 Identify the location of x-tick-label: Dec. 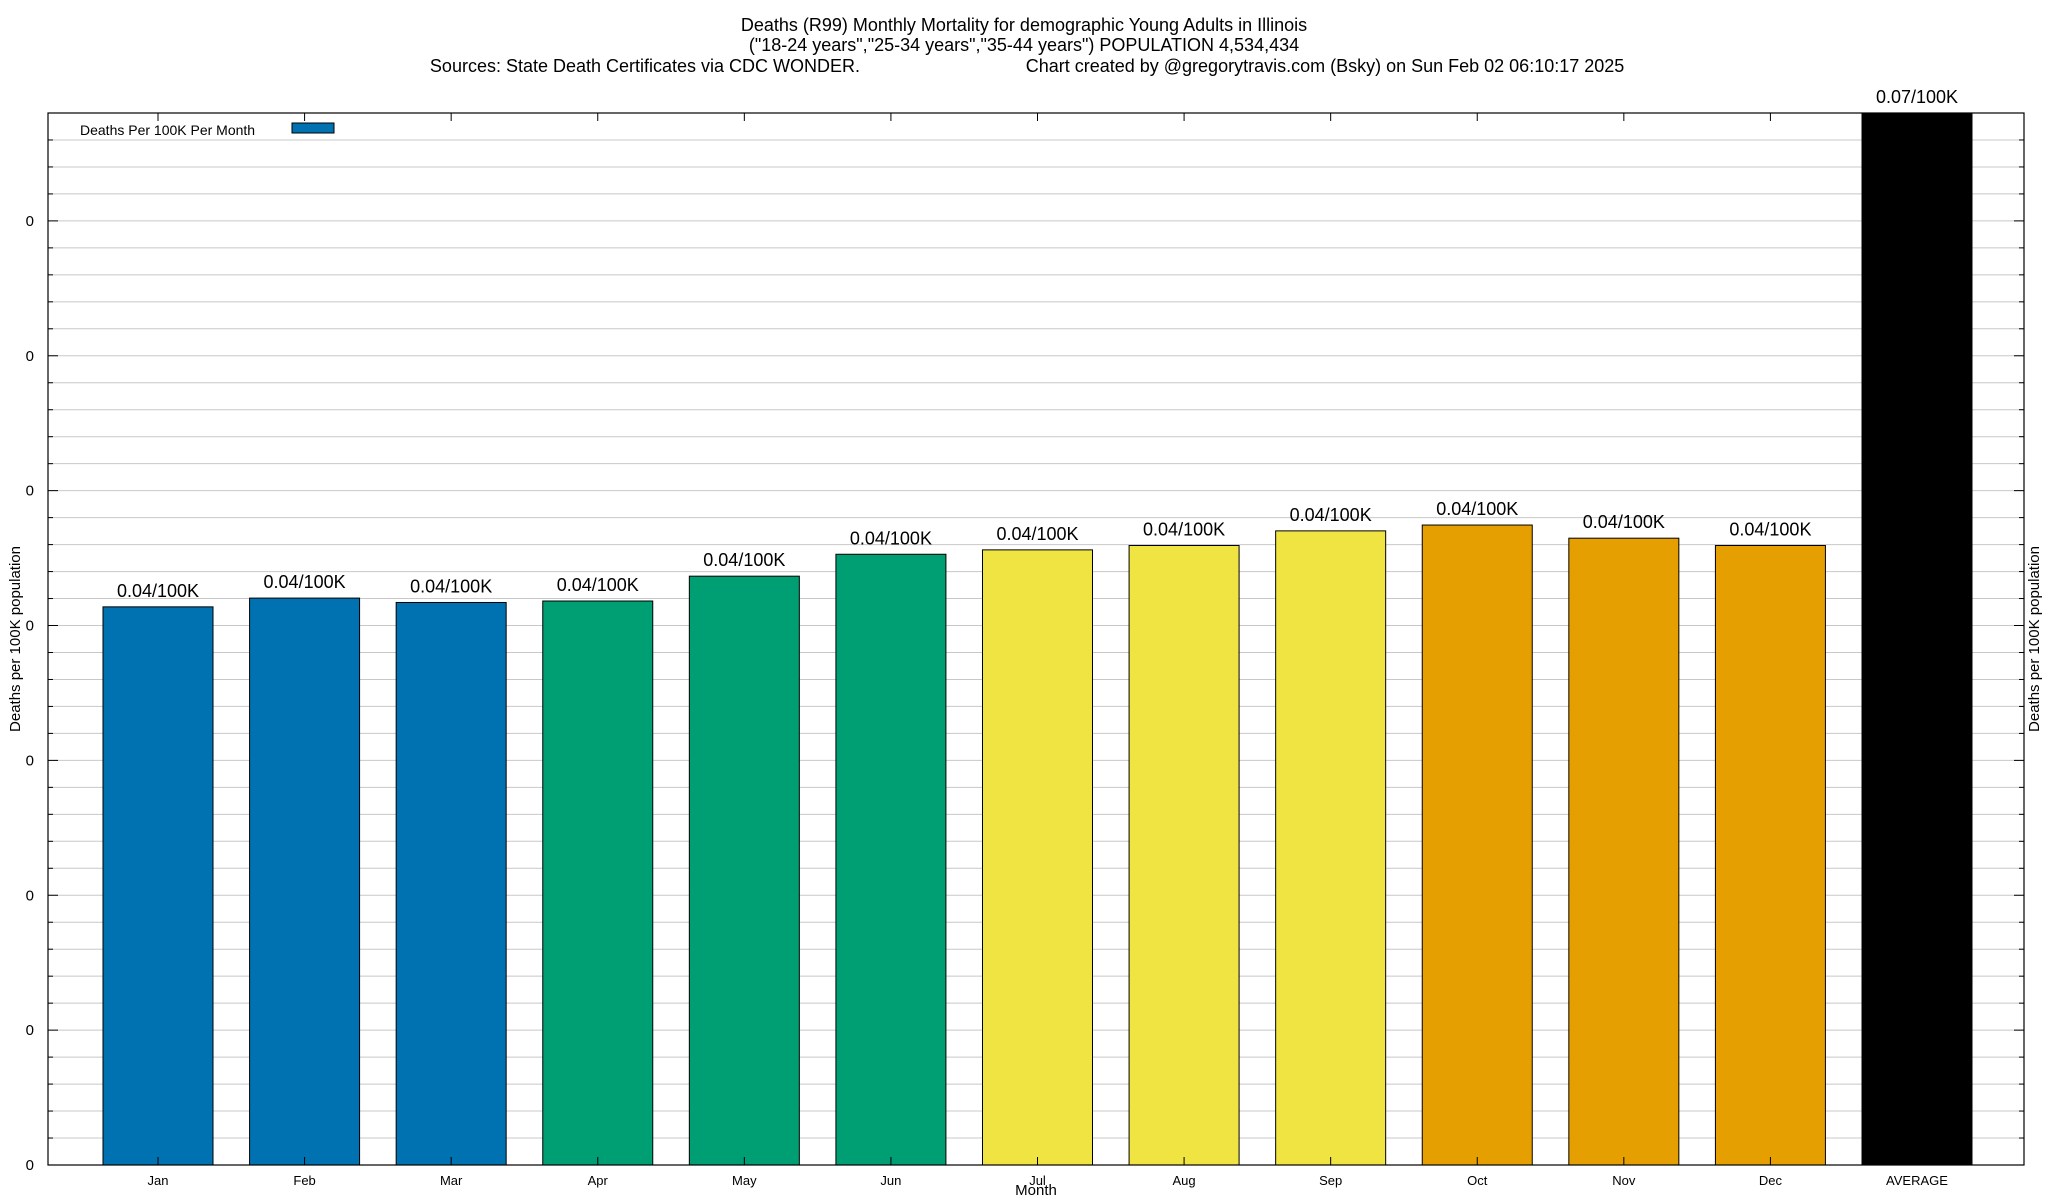
(1771, 1180).